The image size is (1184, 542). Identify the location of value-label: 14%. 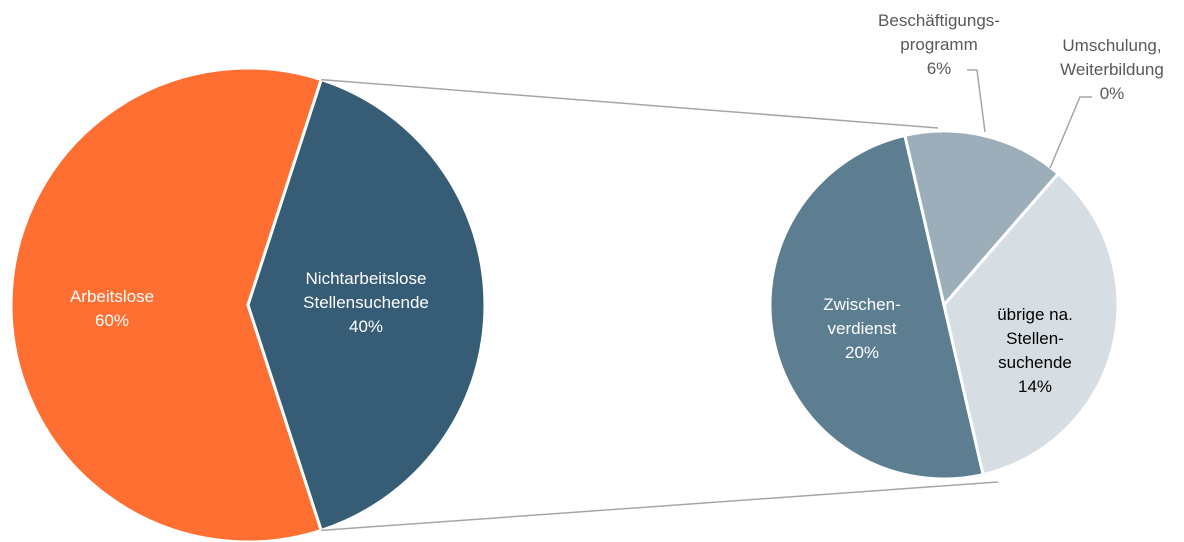
(1035, 386).